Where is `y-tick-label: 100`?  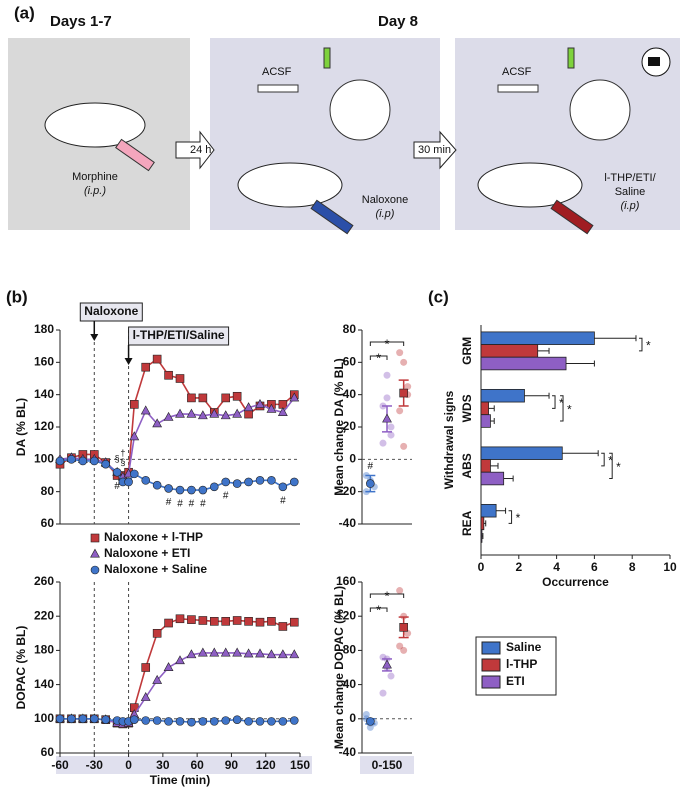 y-tick-label: 100 is located at coordinates (44, 718).